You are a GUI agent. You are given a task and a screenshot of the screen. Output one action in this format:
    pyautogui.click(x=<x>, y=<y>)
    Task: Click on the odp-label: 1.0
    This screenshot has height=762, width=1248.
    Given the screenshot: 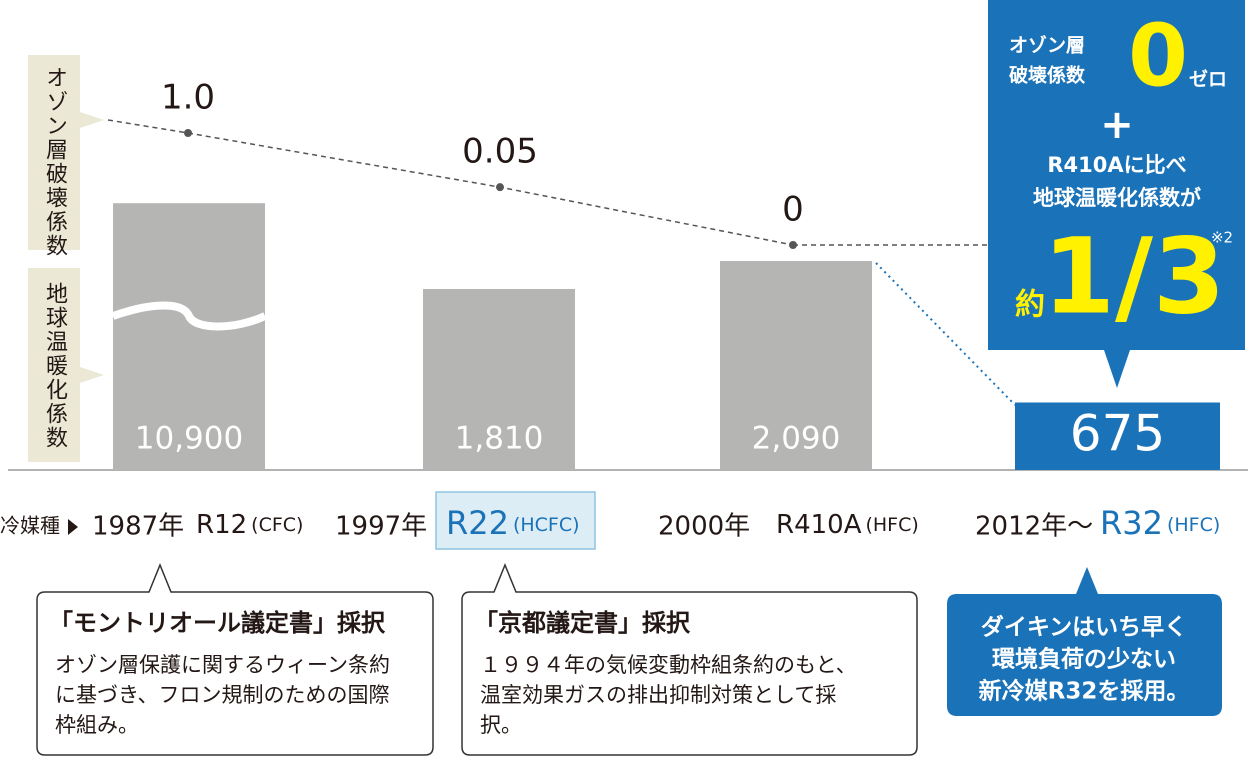 What is the action you would take?
    pyautogui.click(x=188, y=98)
    